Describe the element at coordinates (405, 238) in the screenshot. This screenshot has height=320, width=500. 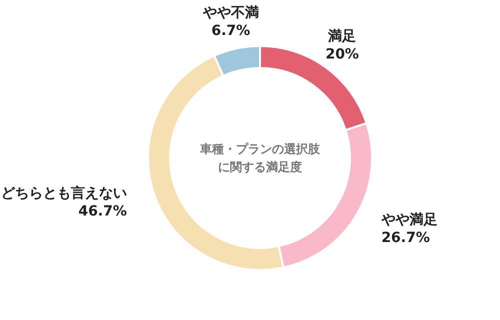
I see `data-label: 26.7%` at that location.